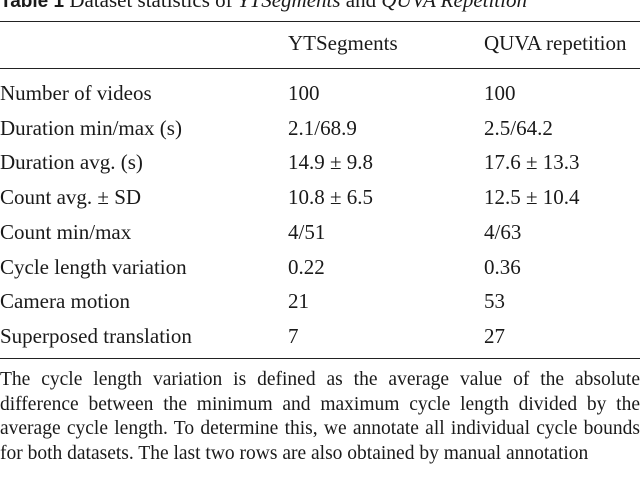 This screenshot has height=493, width=640. Describe the element at coordinates (307, 232) in the screenshot. I see `ytsegments-value: 4/51` at that location.